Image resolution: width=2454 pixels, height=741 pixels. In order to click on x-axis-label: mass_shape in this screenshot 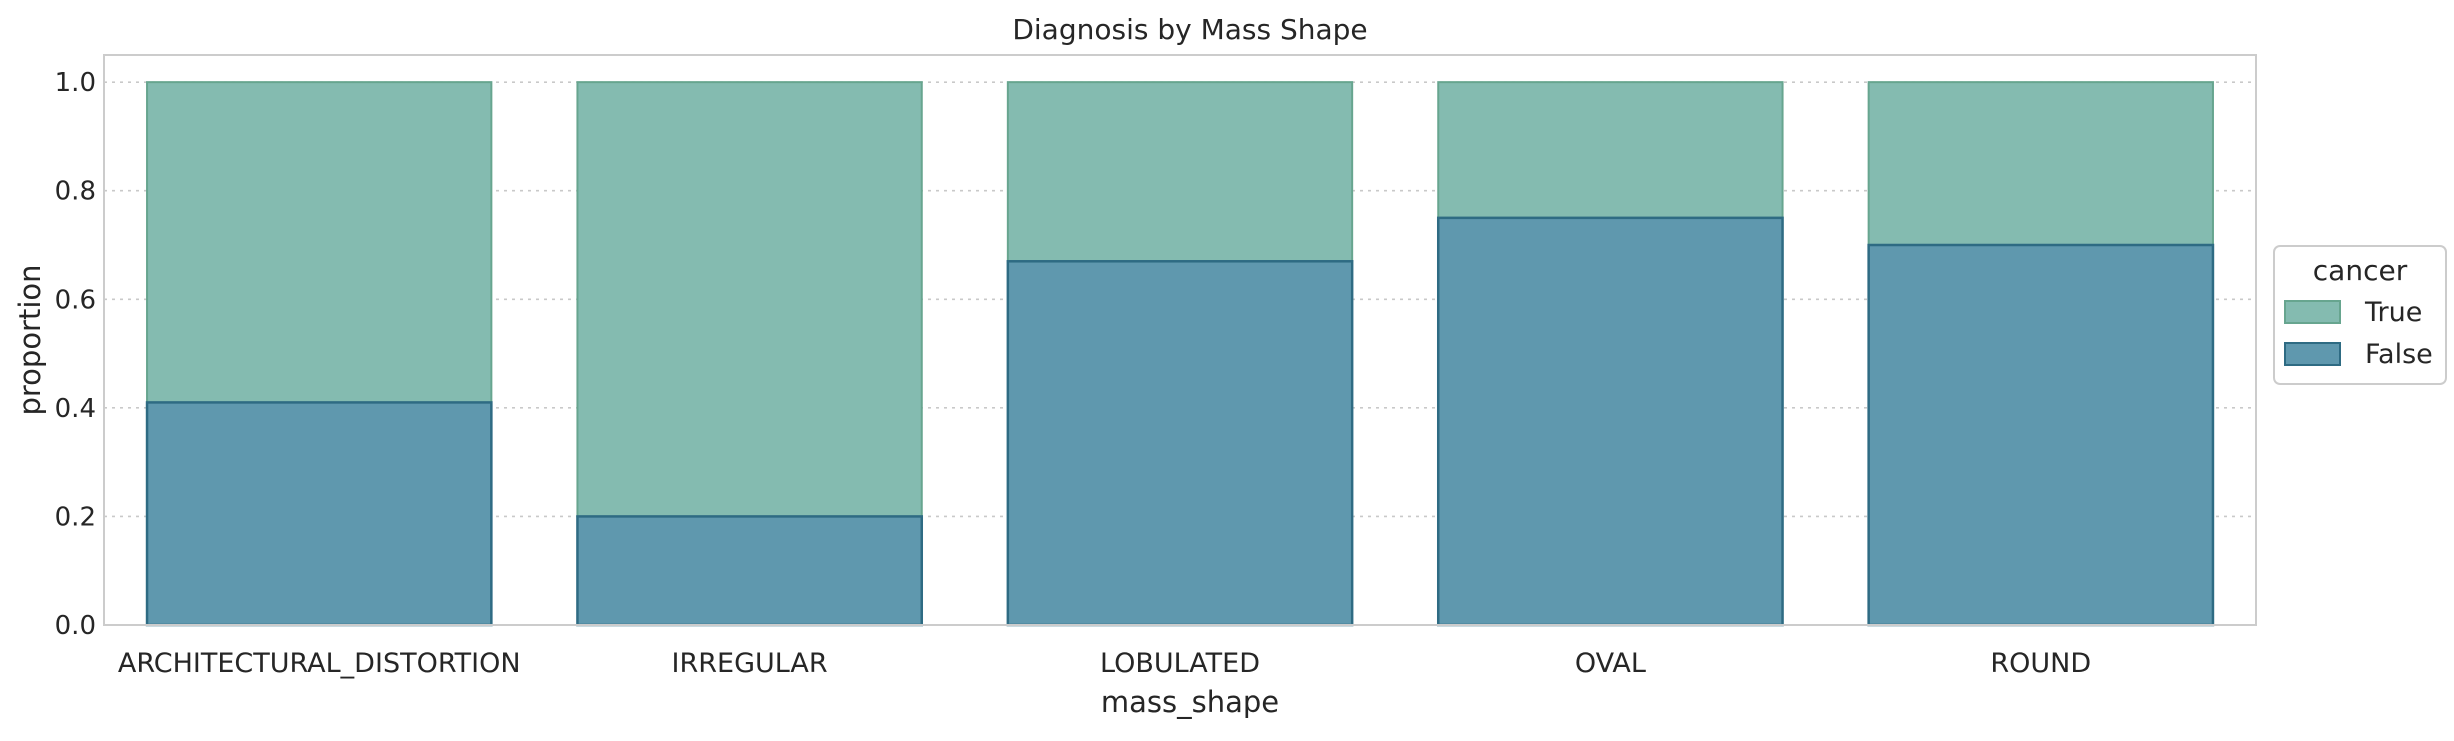, I will do `click(1190, 702)`.